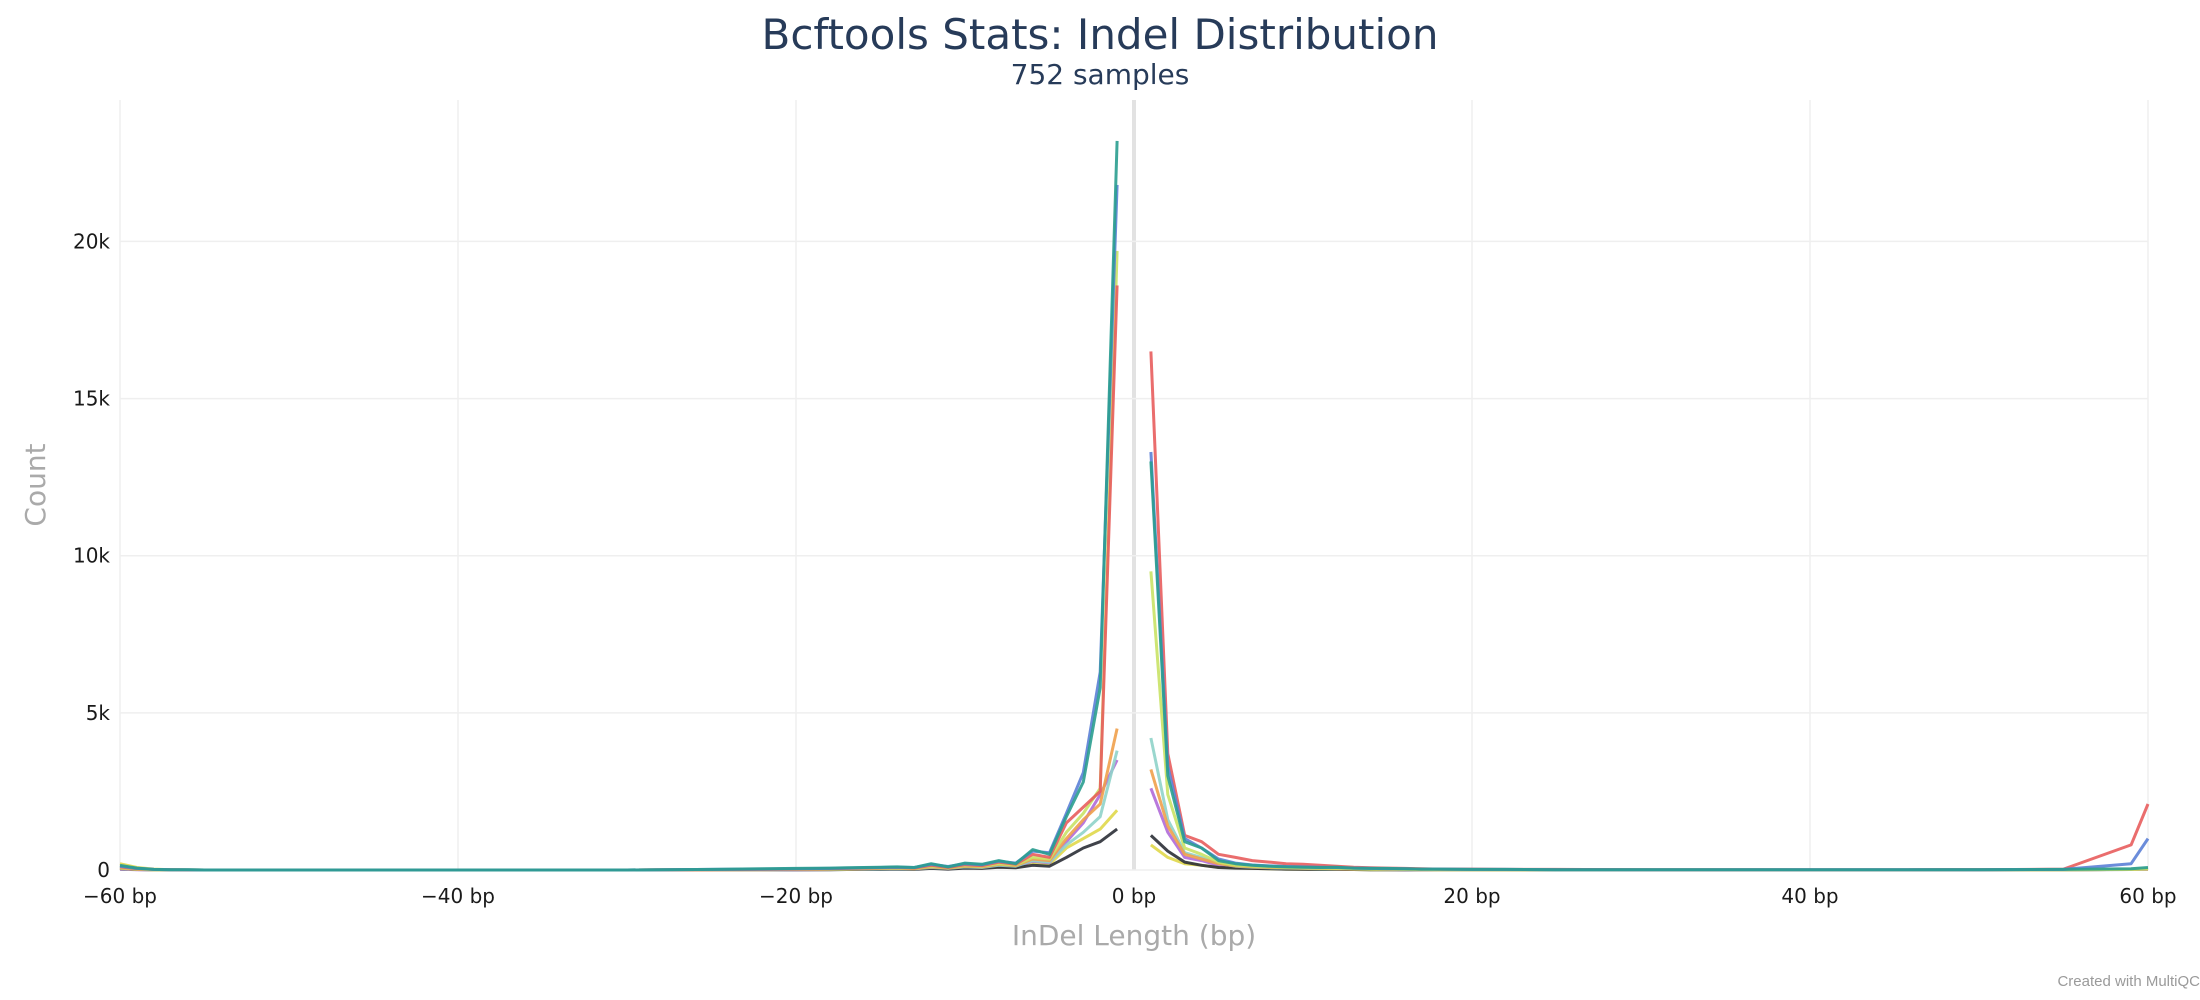 The width and height of the screenshot is (2200, 1000). What do you see at coordinates (35, 484) in the screenshot?
I see `y-axis-label: Count` at bounding box center [35, 484].